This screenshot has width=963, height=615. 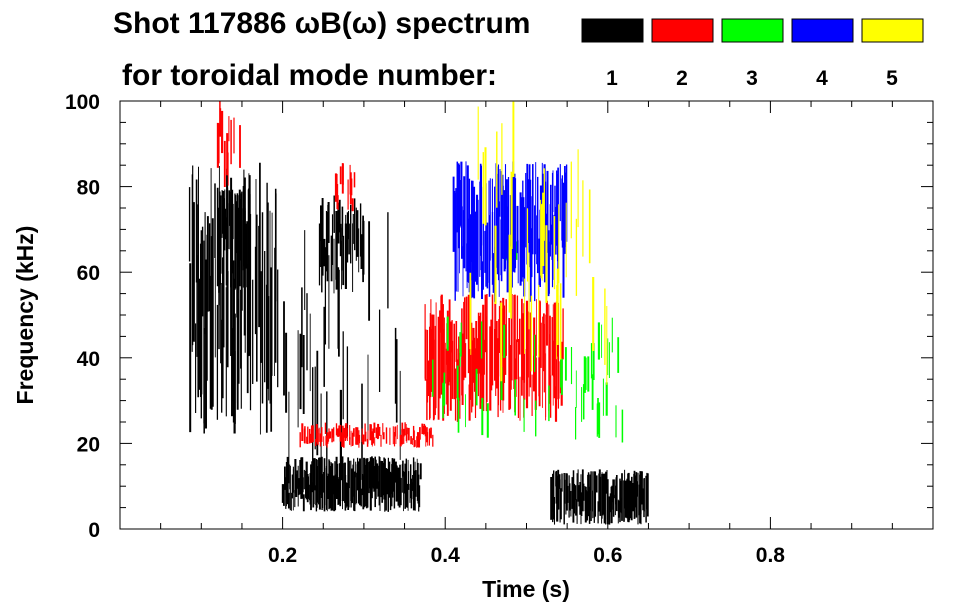 I want to click on legend-label-mode-4: 4, so click(x=822, y=78).